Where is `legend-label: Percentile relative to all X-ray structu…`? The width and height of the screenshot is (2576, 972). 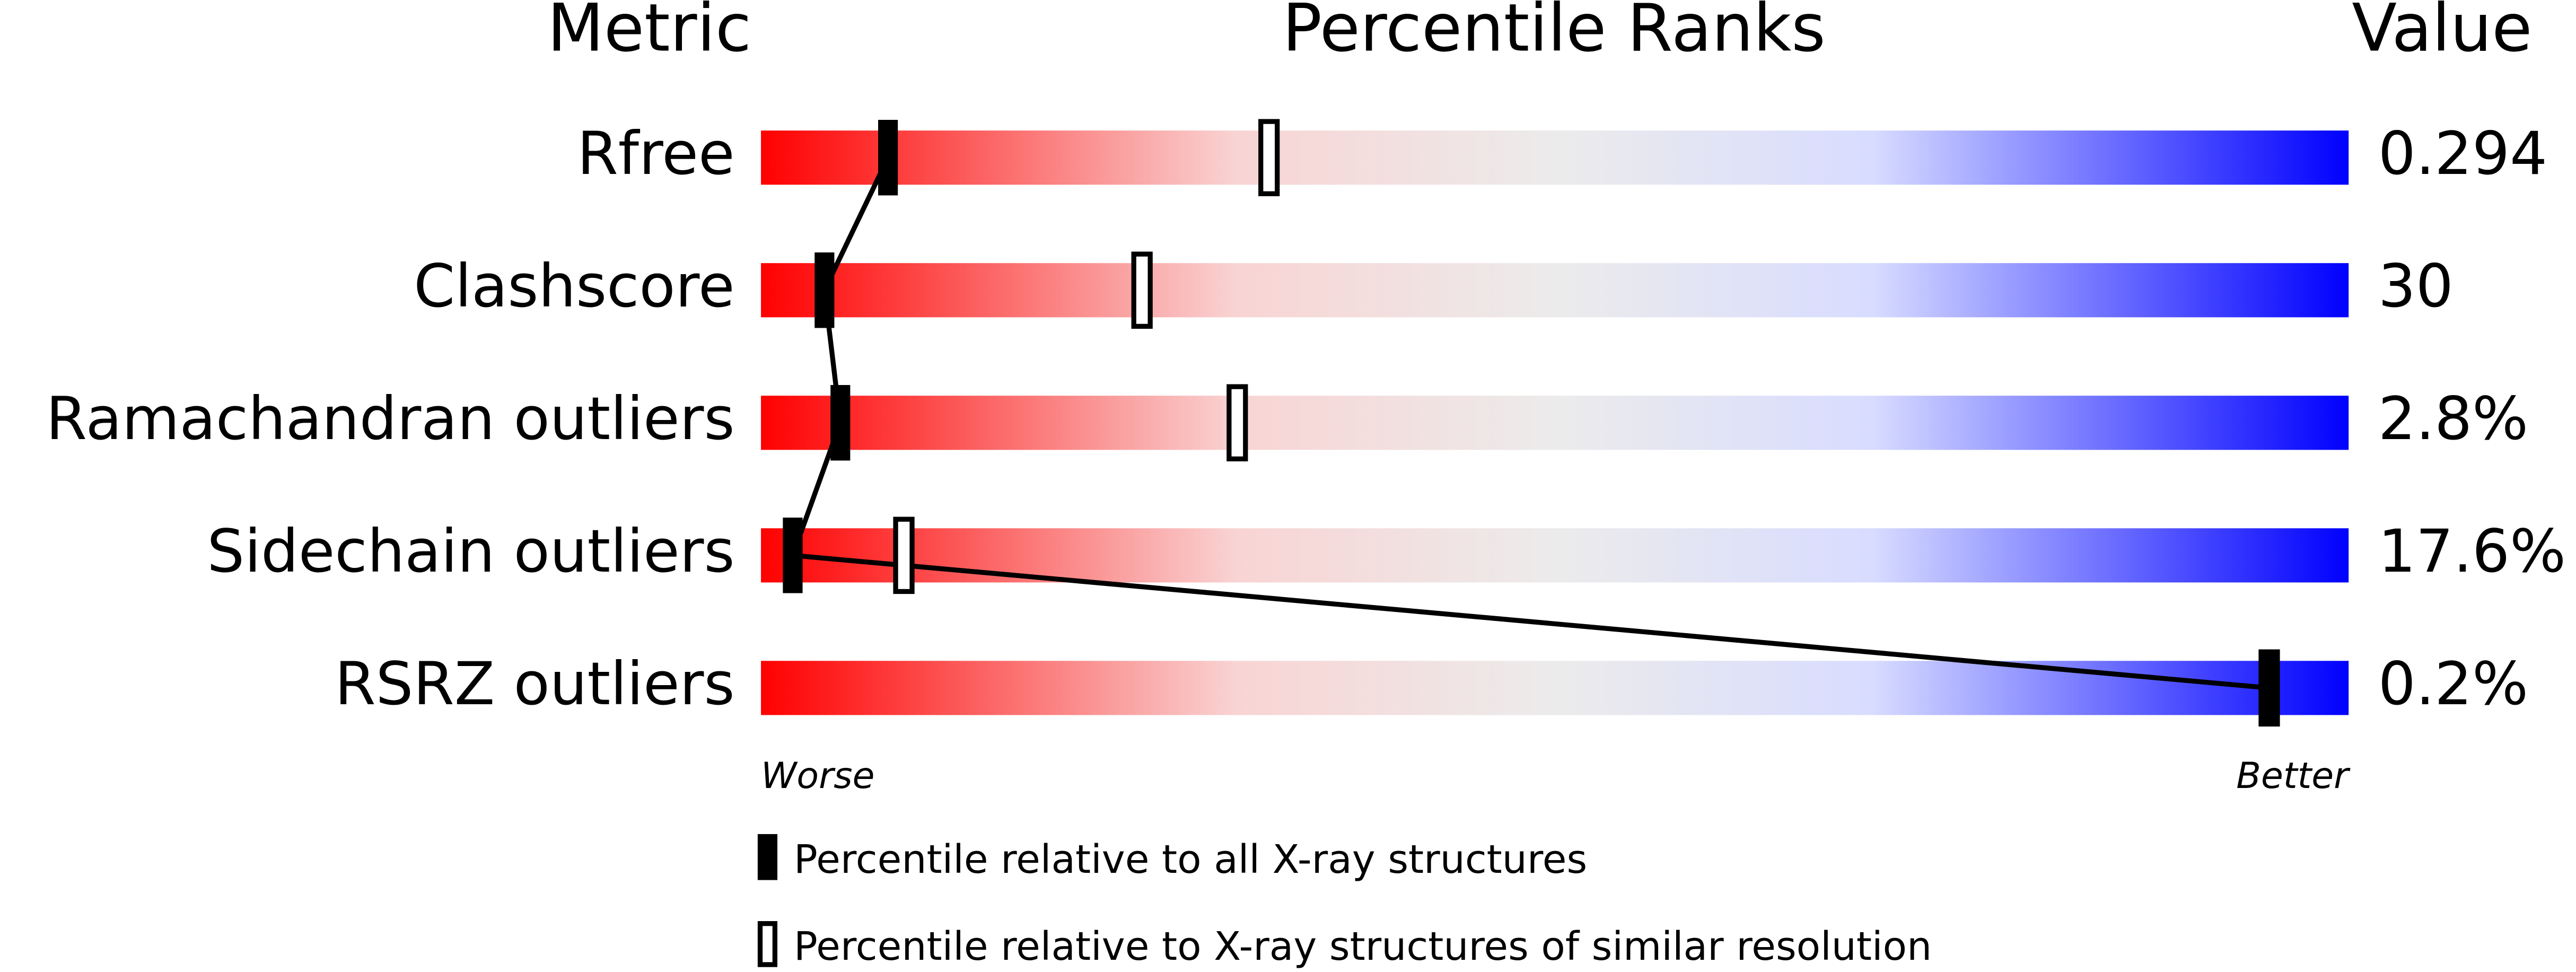
legend-label: Percentile relative to all X-ray structu… is located at coordinates (1190, 859).